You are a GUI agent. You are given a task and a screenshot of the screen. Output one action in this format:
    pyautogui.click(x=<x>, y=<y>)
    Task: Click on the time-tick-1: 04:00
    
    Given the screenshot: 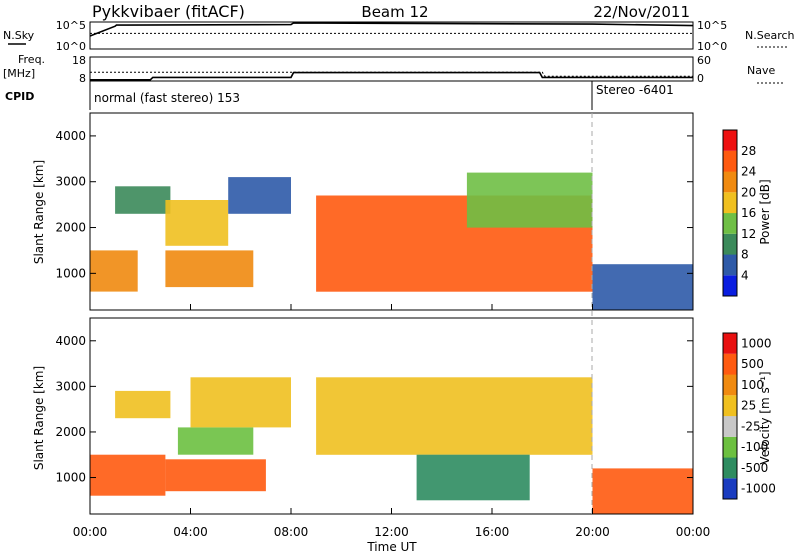 What is the action you would take?
    pyautogui.click(x=190, y=532)
    